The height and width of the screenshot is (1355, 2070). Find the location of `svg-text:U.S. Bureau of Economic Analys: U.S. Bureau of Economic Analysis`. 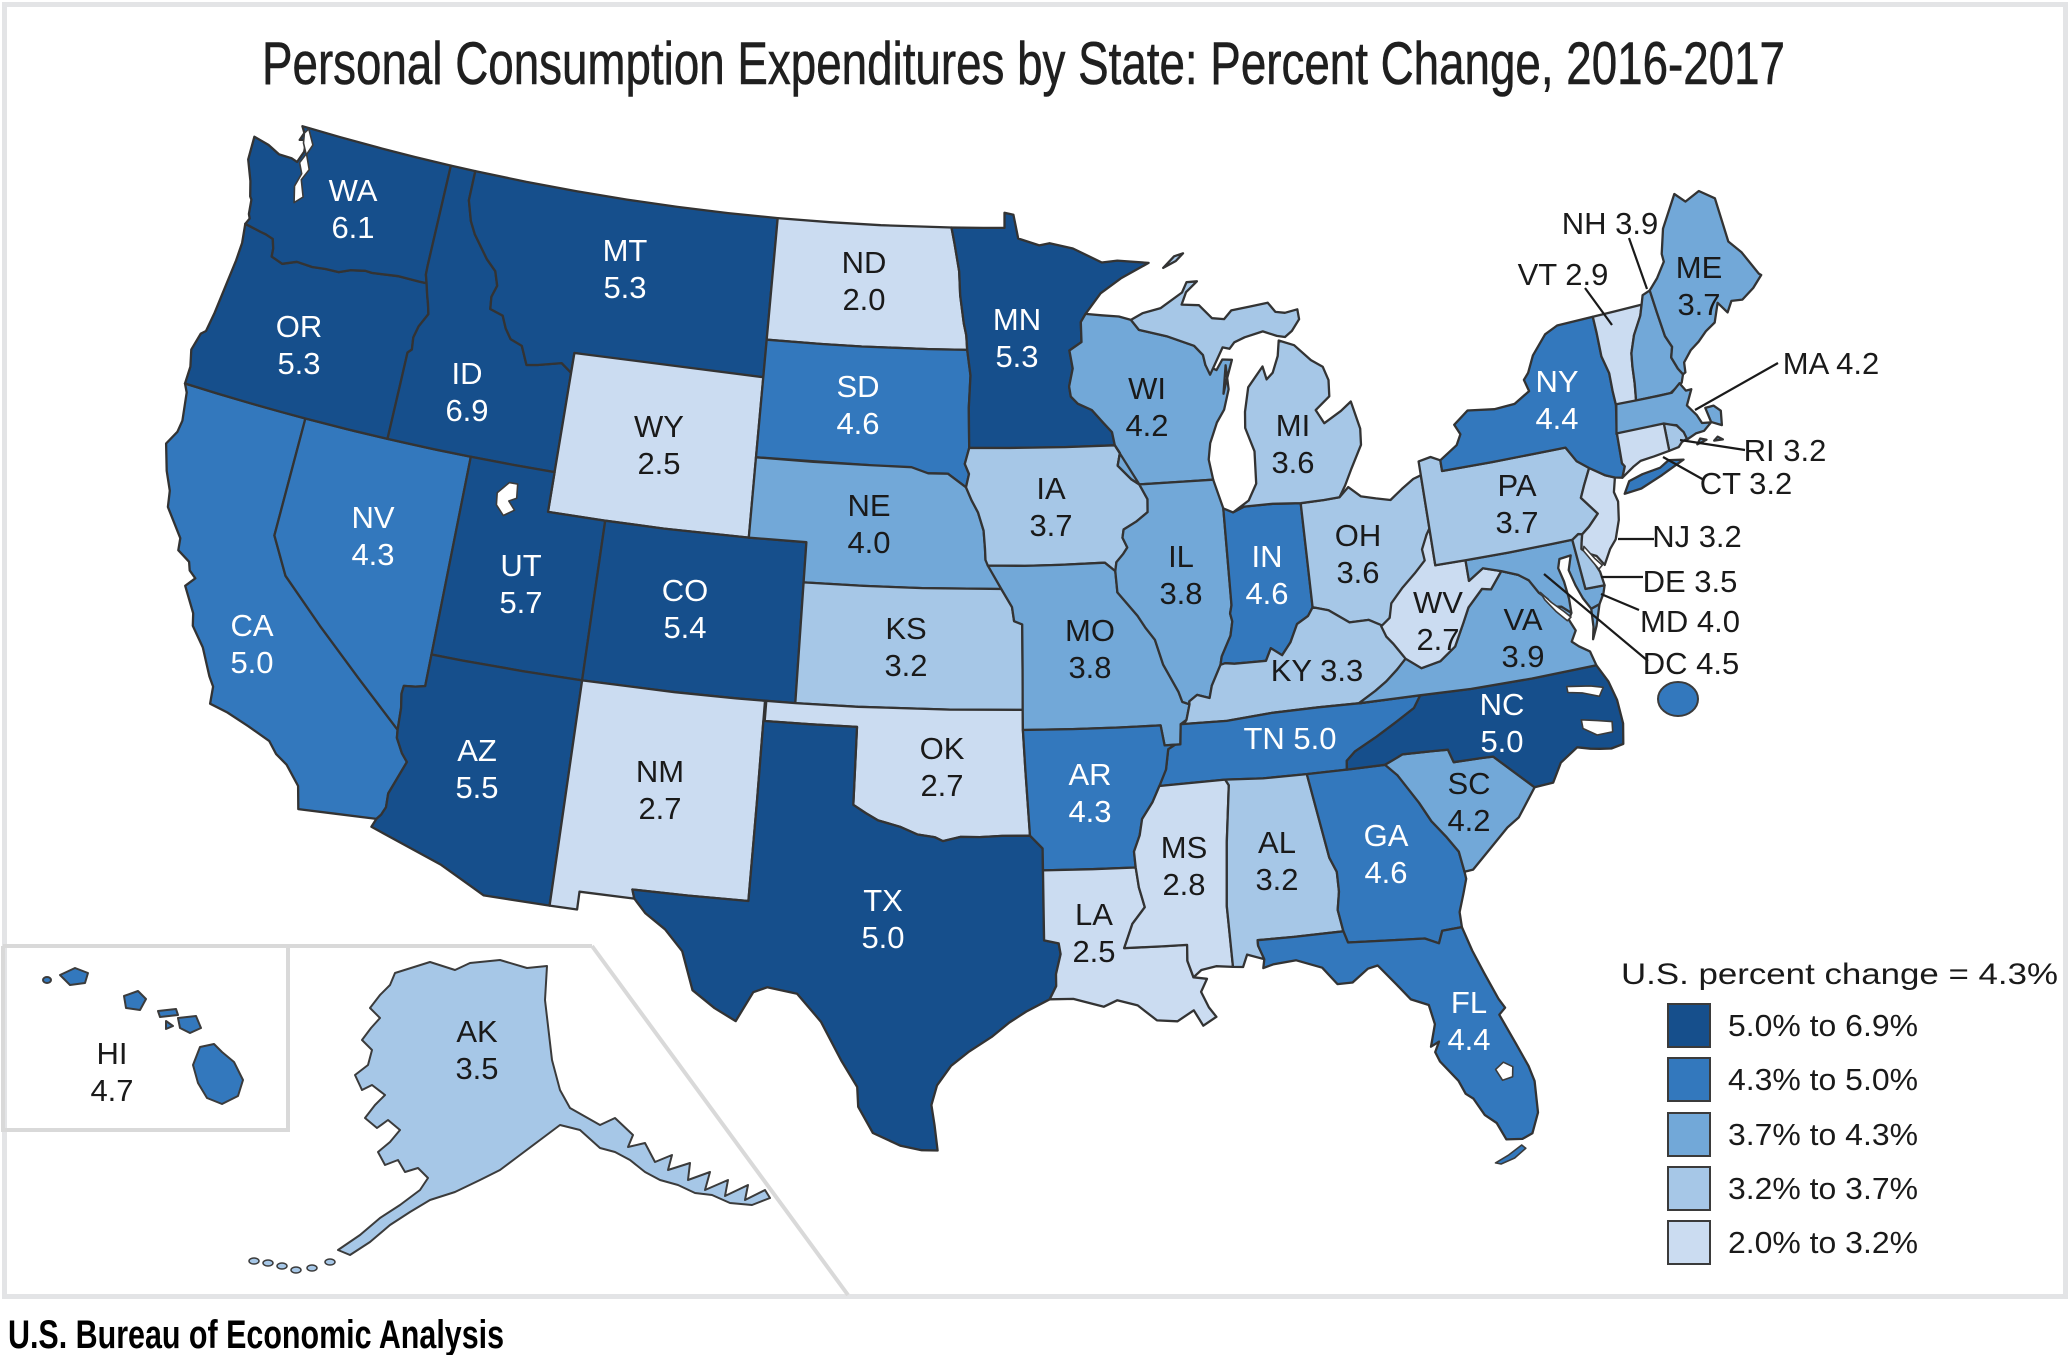

svg-text:U.S. Bureau of Economic Analys: U.S. Bureau of Economic Analysis is located at coordinates (256, 1334).